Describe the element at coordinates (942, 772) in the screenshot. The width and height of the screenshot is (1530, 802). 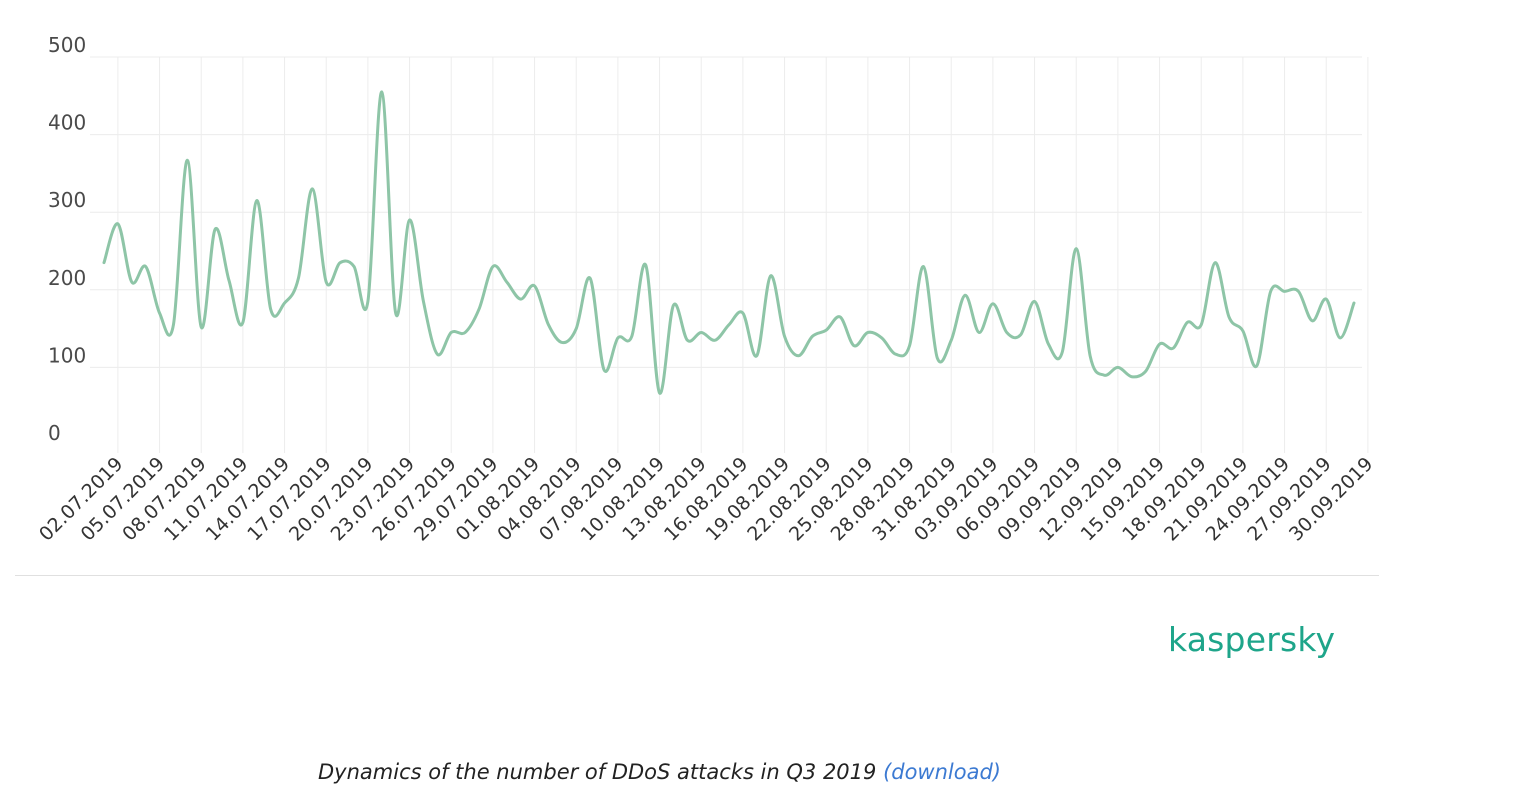
I see `download-link: (download)` at that location.